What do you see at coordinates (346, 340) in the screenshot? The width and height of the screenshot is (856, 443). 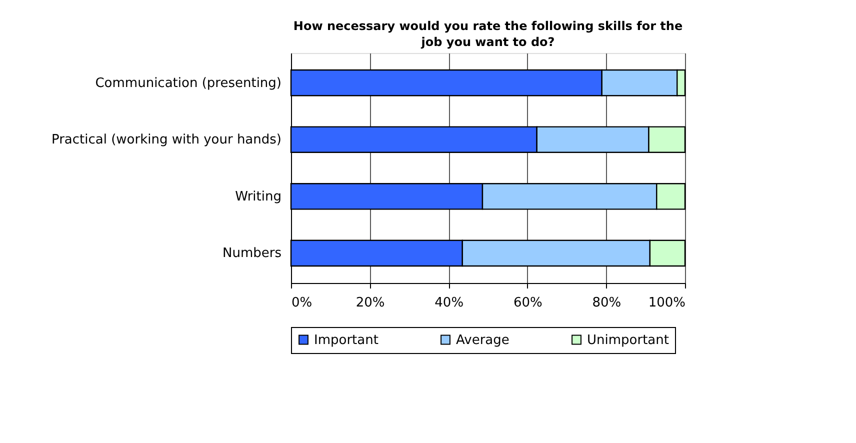 I see `legend-label: Important` at bounding box center [346, 340].